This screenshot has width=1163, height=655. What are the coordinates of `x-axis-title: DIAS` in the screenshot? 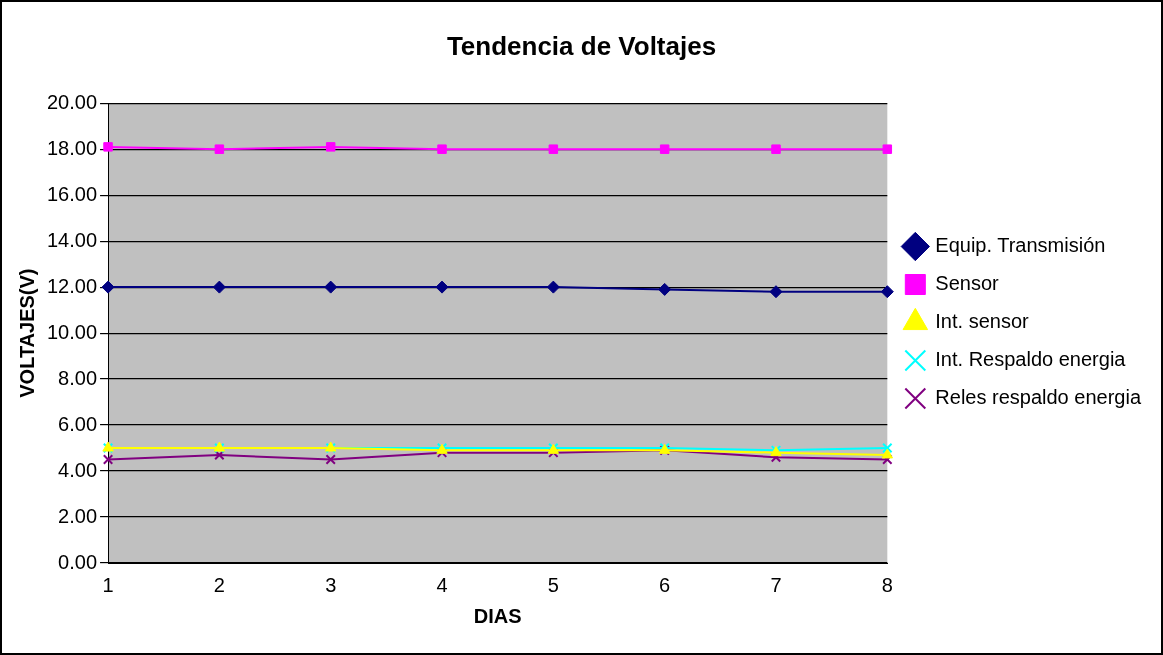 It's located at (497, 615).